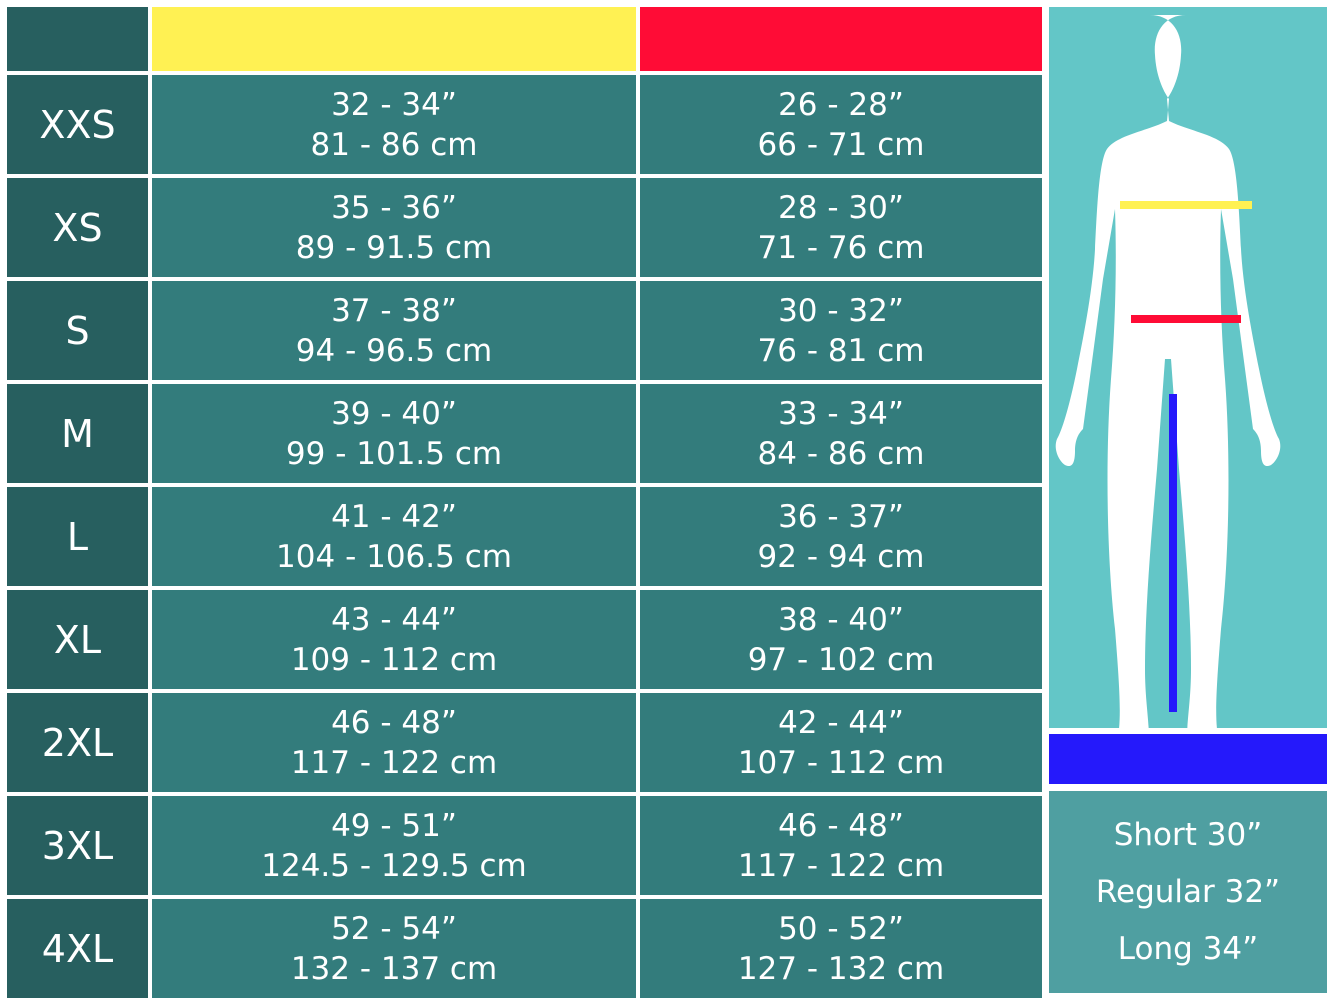 Image resolution: width=1333 pixels, height=1000 pixels. I want to click on waist-inches: 28 - 30”, so click(841, 207).